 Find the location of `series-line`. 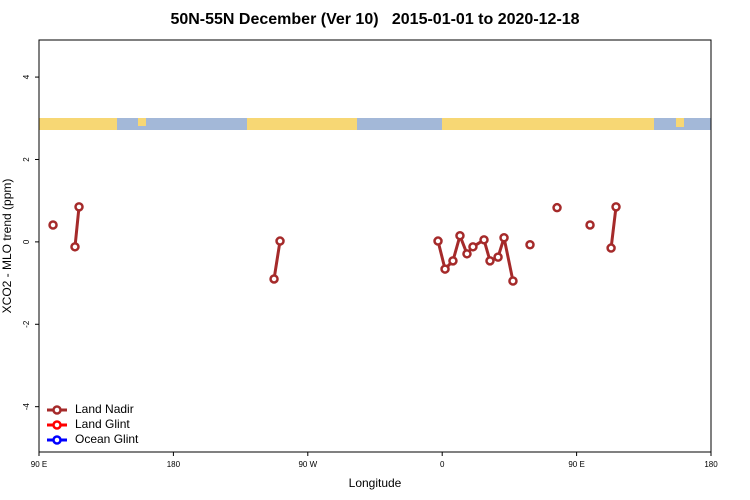

series-line is located at coordinates (345, 244).